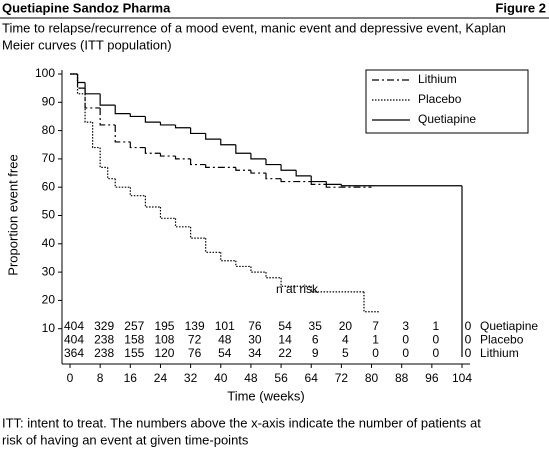 Image resolution: width=549 pixels, height=454 pixels. I want to click on risk-count: 257, so click(134, 326).